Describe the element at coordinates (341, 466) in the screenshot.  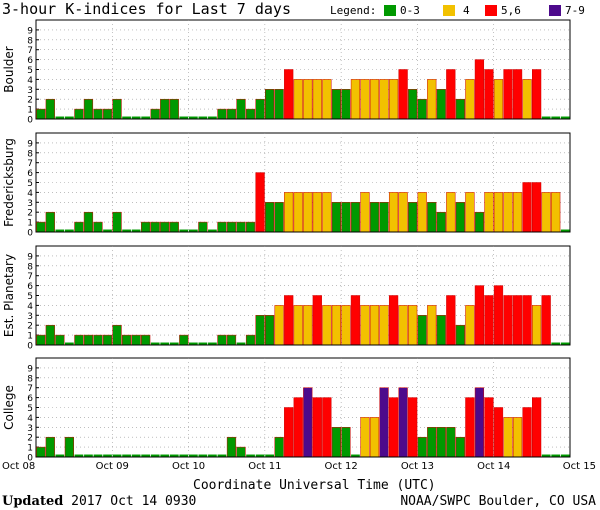
I see `x-tick-label: Oct 12` at that location.